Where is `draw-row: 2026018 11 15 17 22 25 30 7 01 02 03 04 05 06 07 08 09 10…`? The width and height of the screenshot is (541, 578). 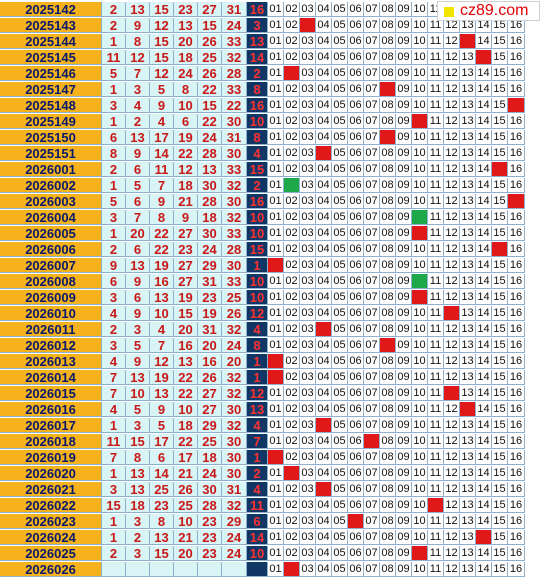
draw-row: 2026018 11 15 17 22 25 30 7 01 02 03 04 05 06 07 08 09 10… is located at coordinates (270, 442).